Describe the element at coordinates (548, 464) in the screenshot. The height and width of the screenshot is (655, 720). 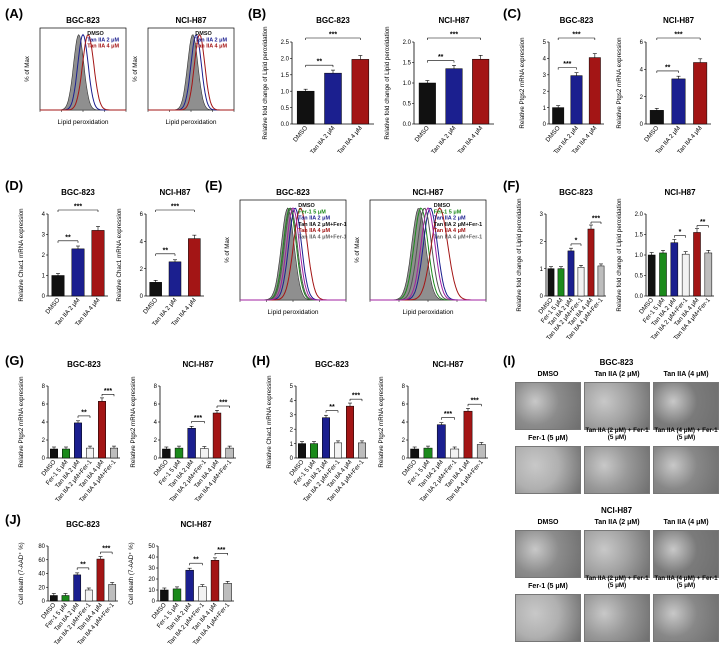
I see `micrograph: Fer-1 (5 μM)` at that location.